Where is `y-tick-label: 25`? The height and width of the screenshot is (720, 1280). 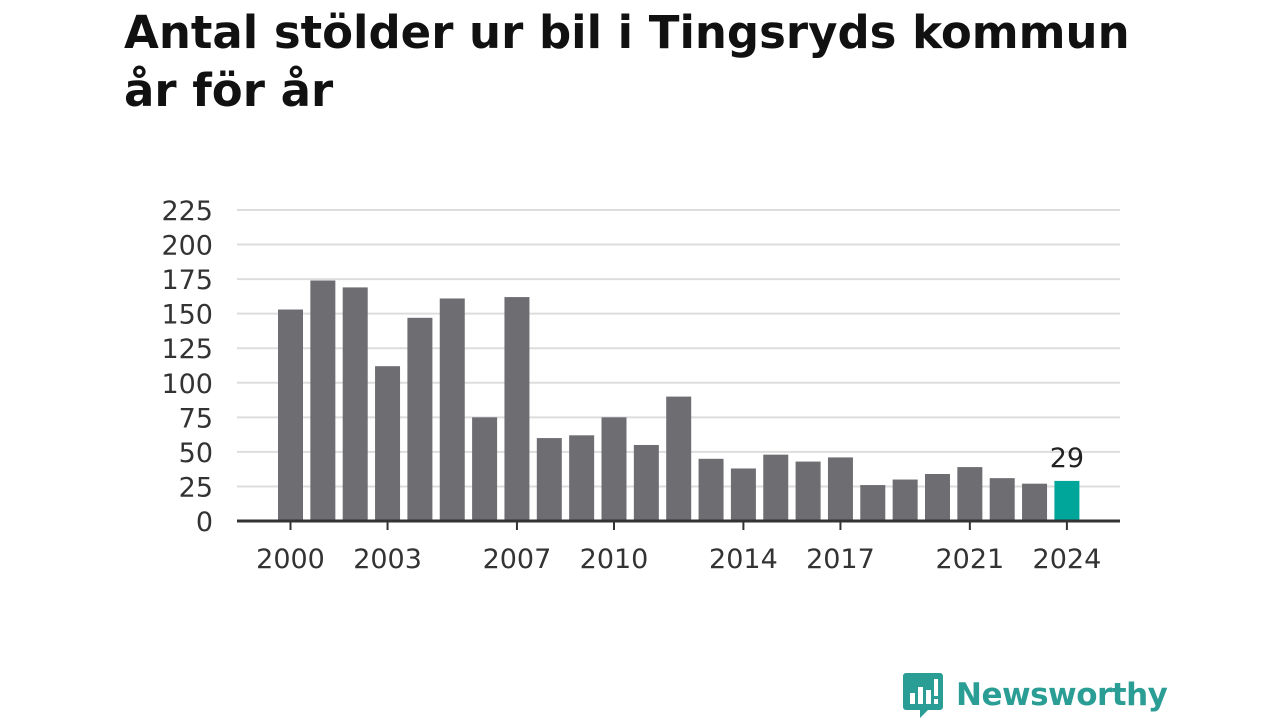
y-tick-label: 25 is located at coordinates (196, 487).